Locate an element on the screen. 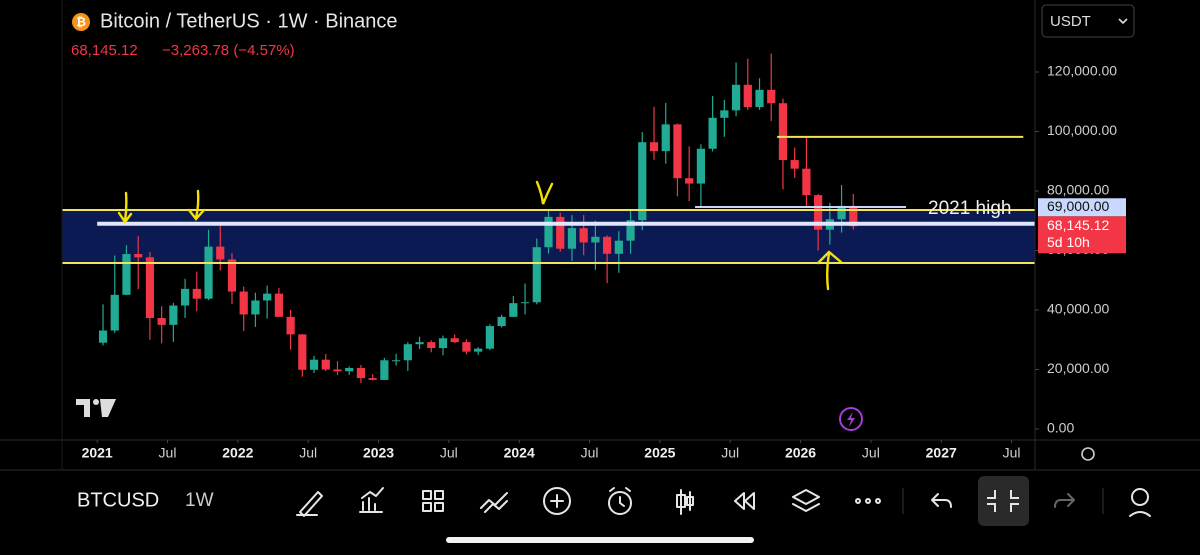 The height and width of the screenshot is (555, 1200). coin-icon-glyph: ₿ is located at coordinates (81, 22).